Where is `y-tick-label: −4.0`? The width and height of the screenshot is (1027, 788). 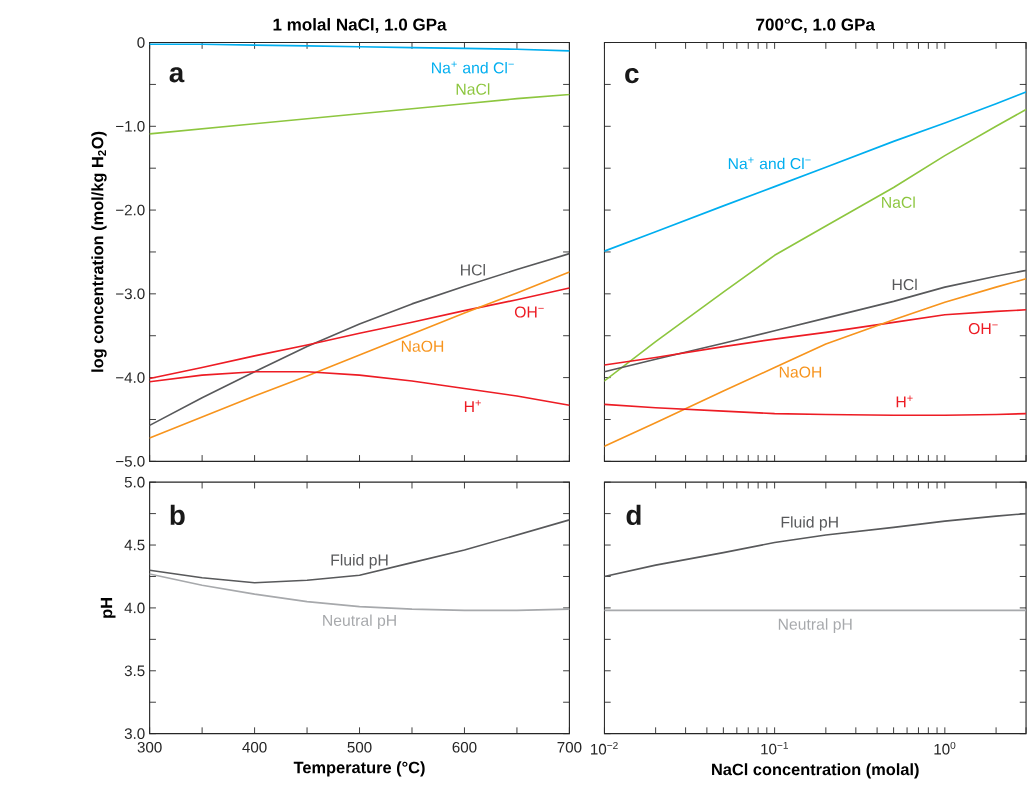 y-tick-label: −4.0 is located at coordinates (130, 378).